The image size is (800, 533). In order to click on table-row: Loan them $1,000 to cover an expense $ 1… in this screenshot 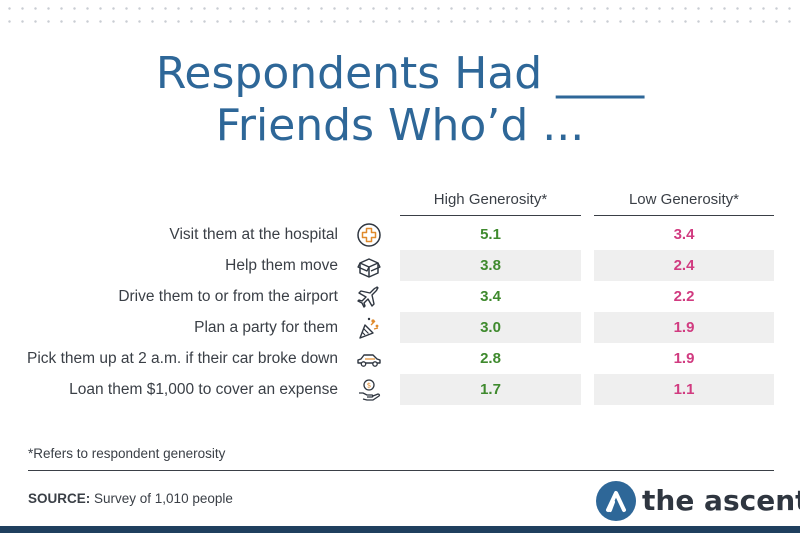, I will do `click(400, 389)`.